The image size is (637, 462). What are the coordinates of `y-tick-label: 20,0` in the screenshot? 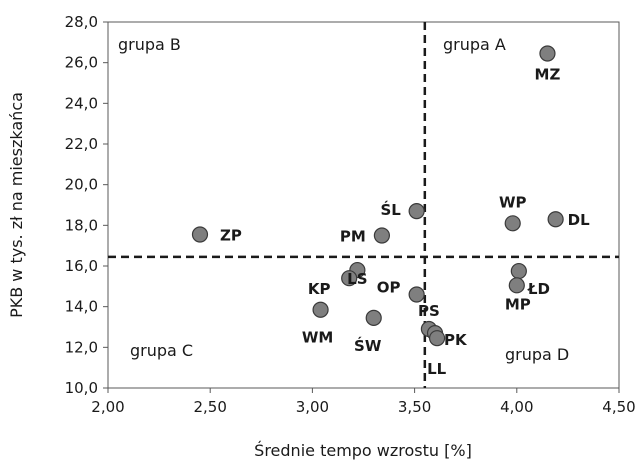 It's located at (81, 185).